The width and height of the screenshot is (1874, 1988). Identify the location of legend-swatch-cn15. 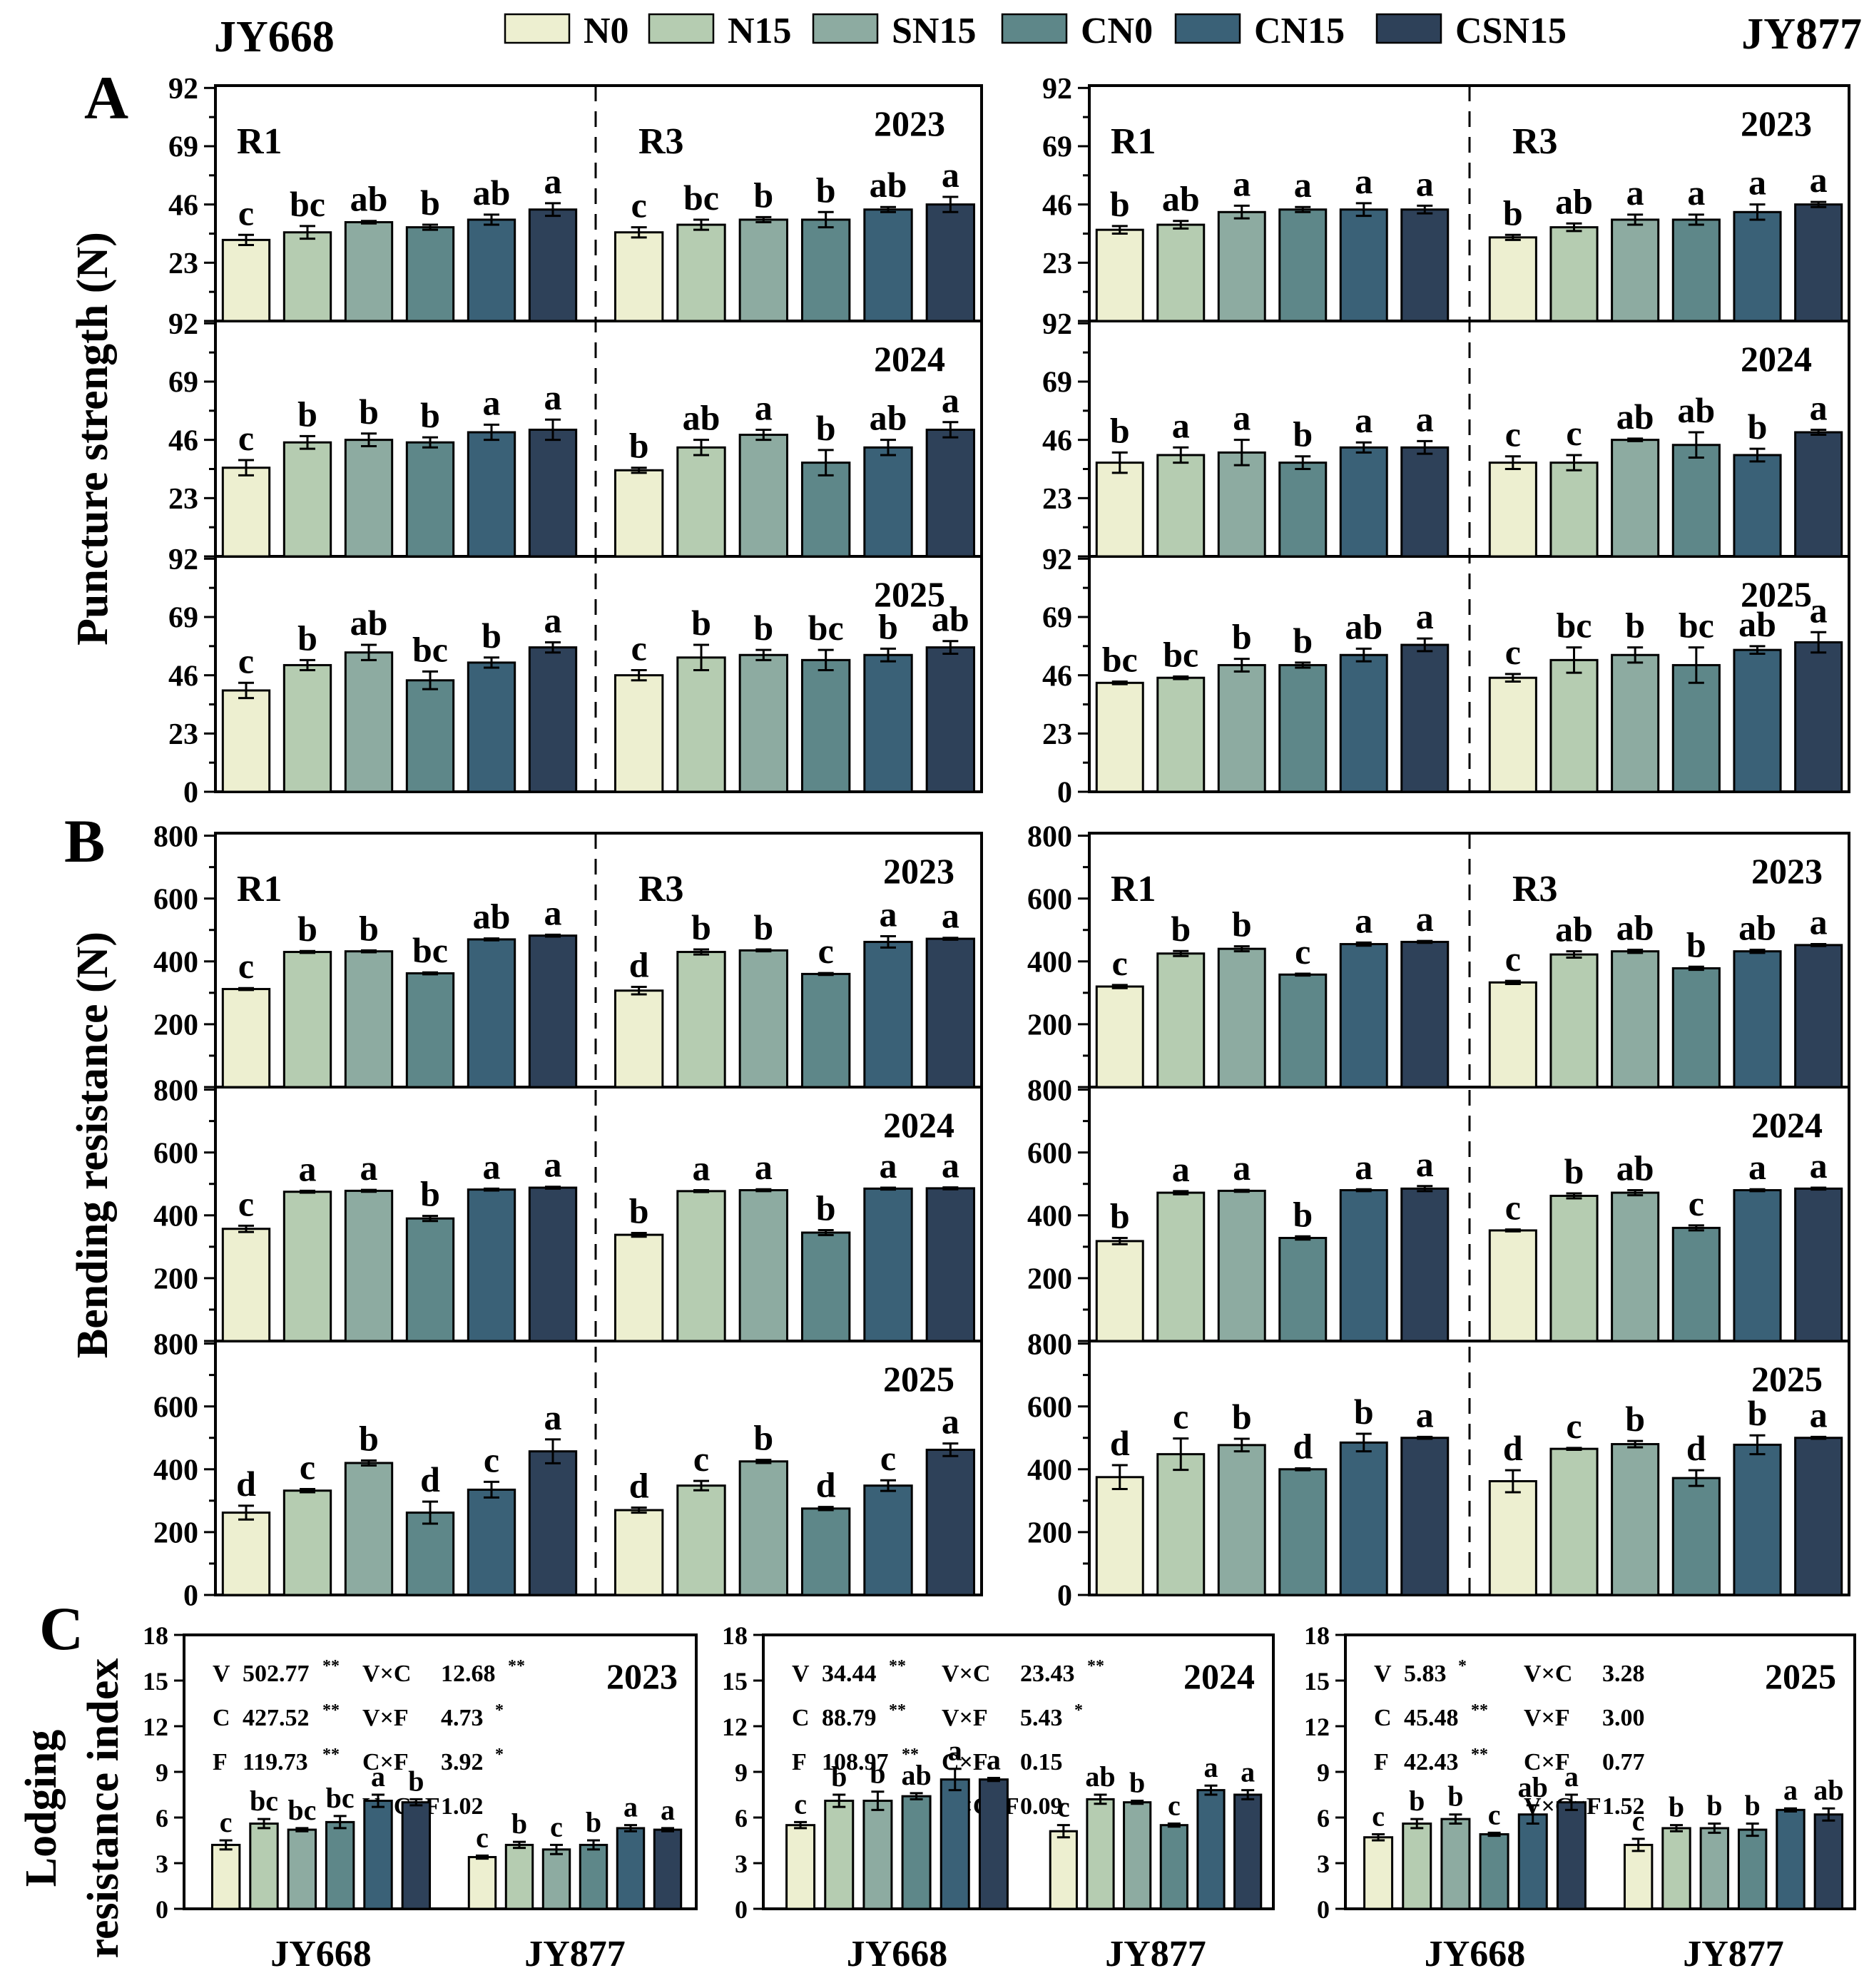
(1207, 28).